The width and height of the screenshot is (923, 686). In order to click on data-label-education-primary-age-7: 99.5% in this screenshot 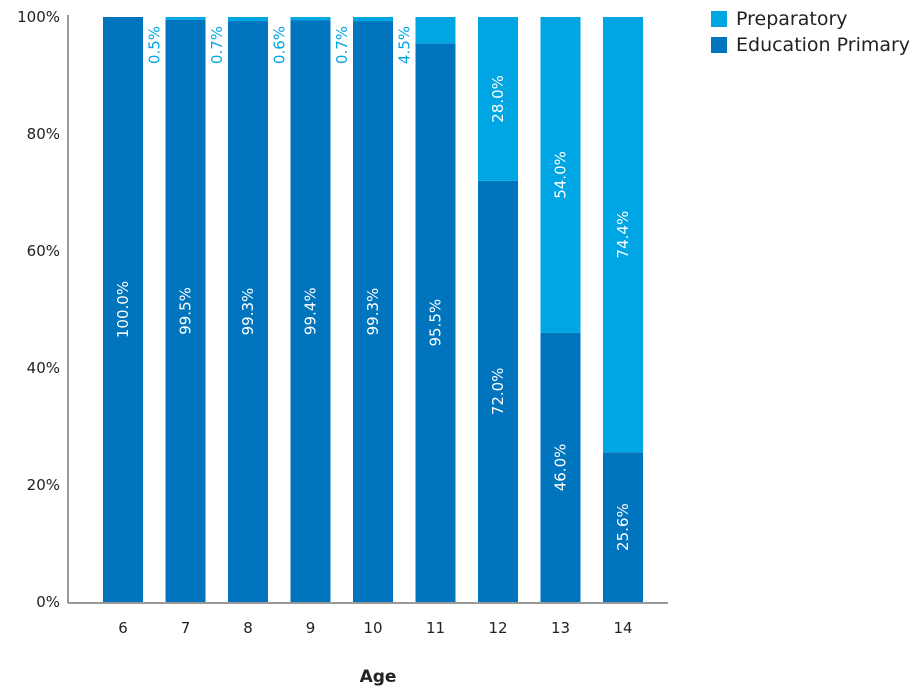, I will do `click(186, 311)`.